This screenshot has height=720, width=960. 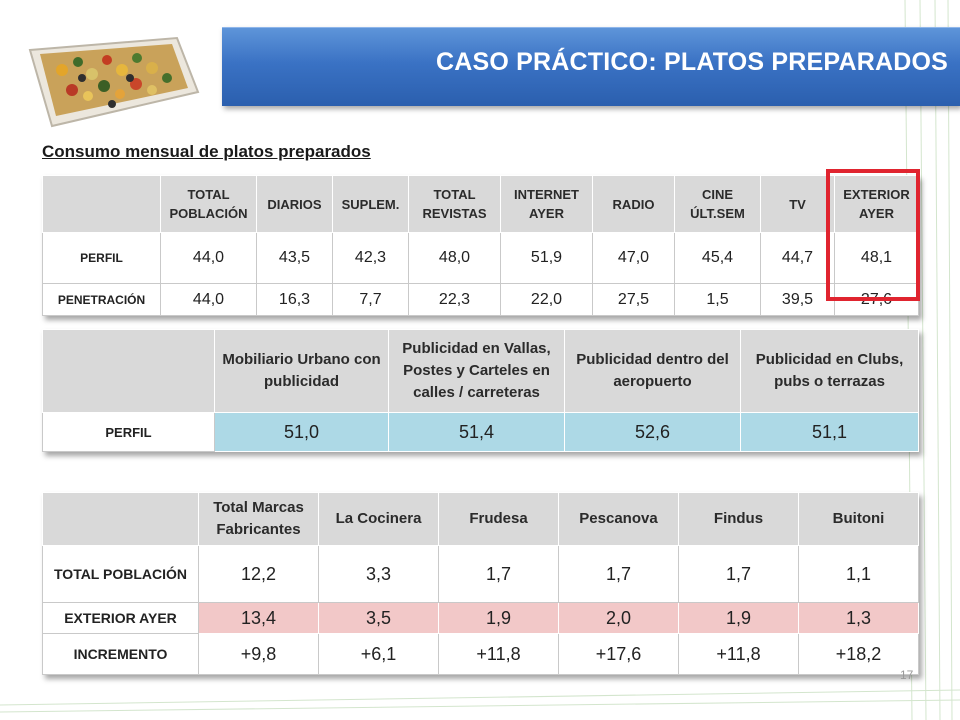 What do you see at coordinates (633, 258) in the screenshot?
I see `table-cell: 47,0` at bounding box center [633, 258].